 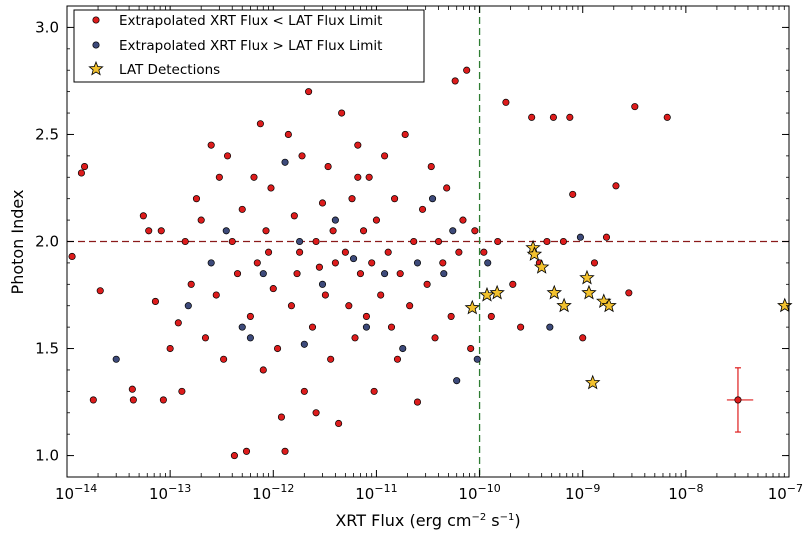 I want to click on legend-label-stars: LAT Detections, so click(x=169, y=70).